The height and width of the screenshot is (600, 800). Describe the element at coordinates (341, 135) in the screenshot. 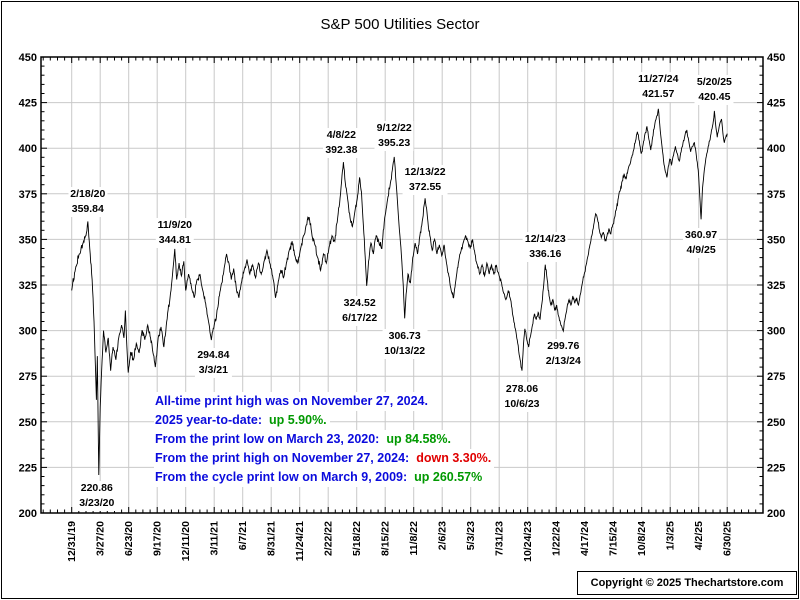

I see `annotation-line1: 4/8/22` at that location.